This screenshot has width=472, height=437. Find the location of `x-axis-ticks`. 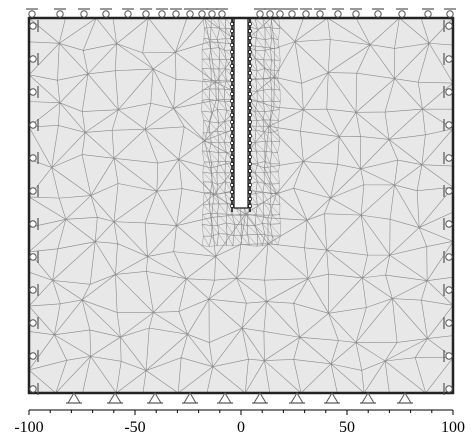

x-axis-ticks is located at coordinates (241, 412).